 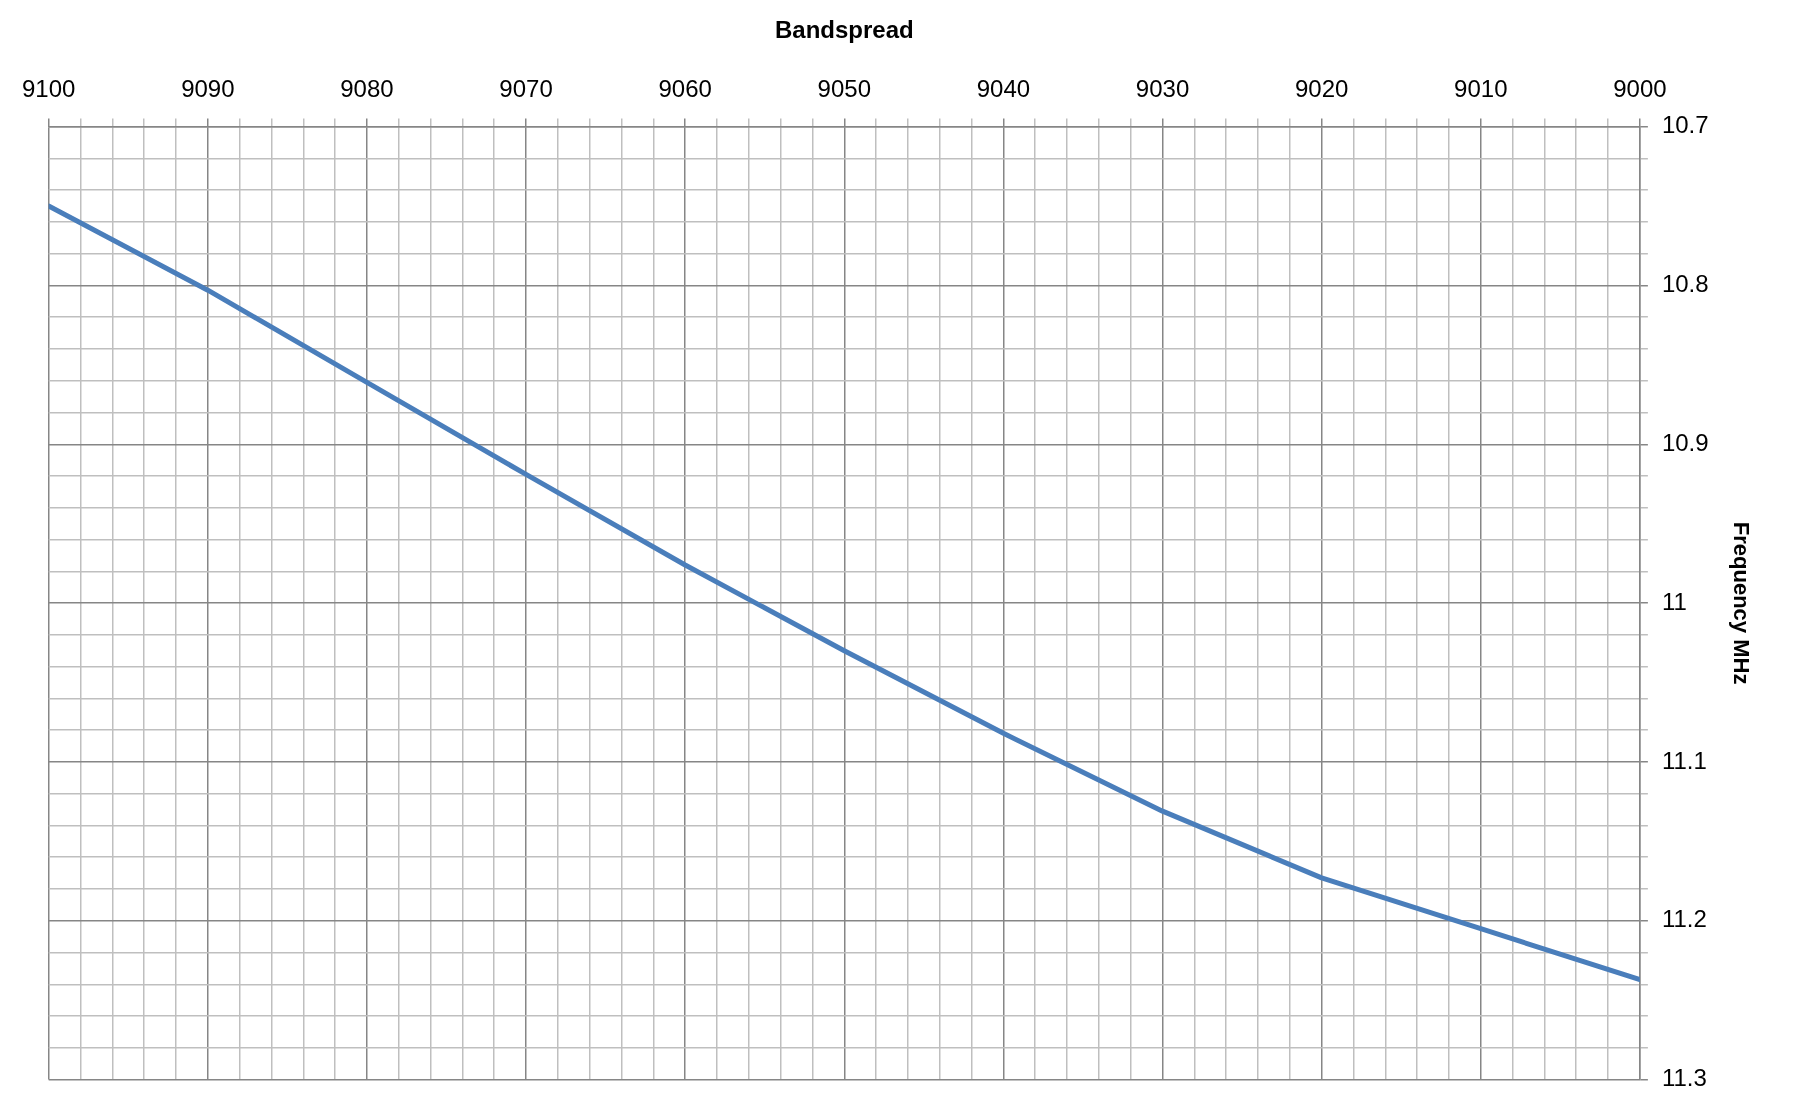 I want to click on y-tick-label: 10.8, so click(x=1685, y=284).